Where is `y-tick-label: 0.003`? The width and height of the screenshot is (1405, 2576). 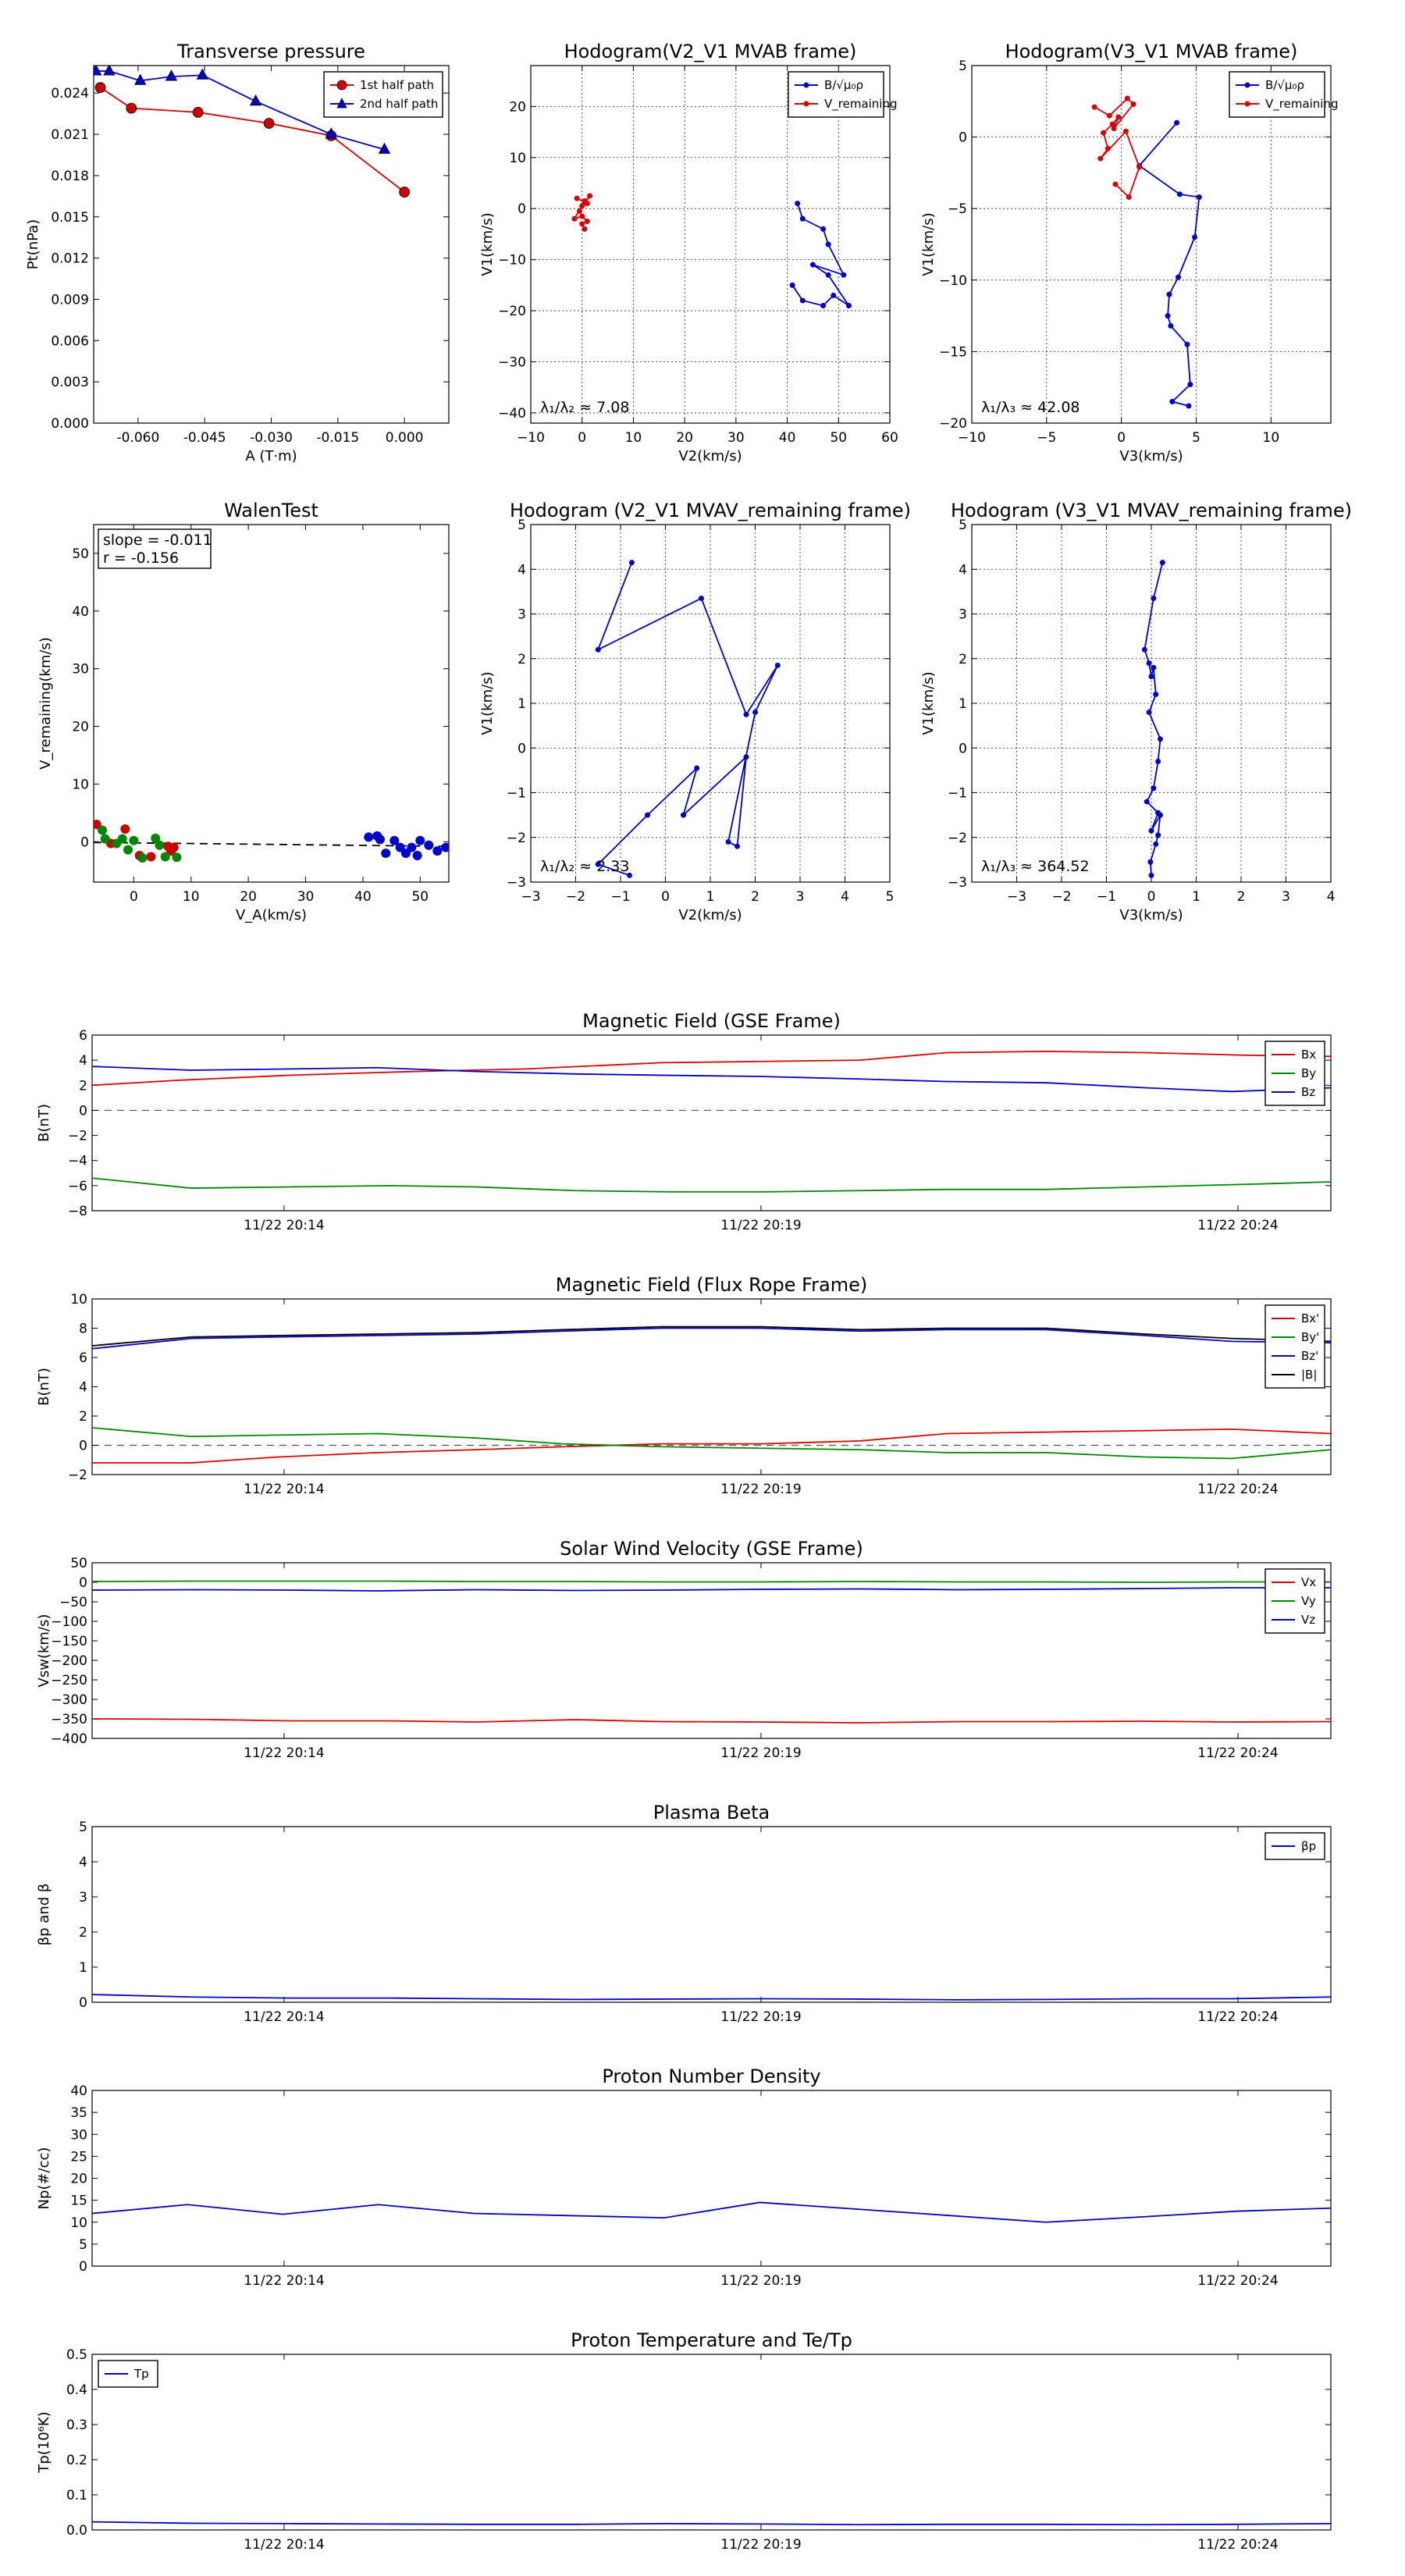 y-tick-label: 0.003 is located at coordinates (70, 382).